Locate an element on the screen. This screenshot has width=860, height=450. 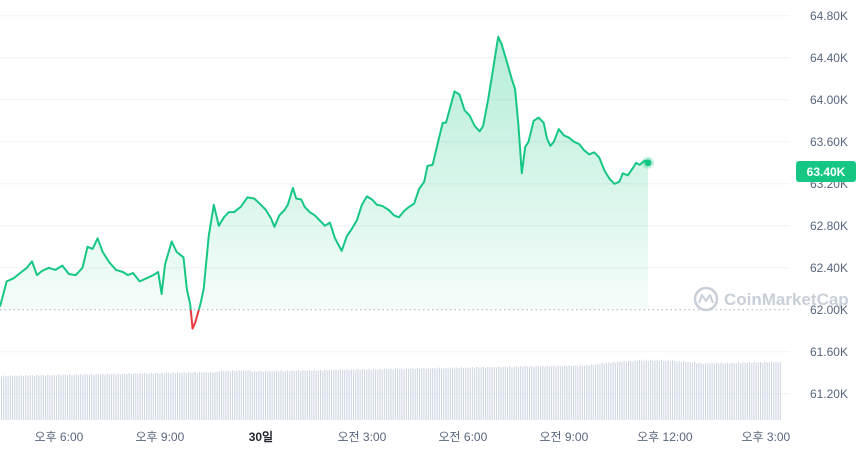
y-tick-label: 62.00K is located at coordinates (829, 310).